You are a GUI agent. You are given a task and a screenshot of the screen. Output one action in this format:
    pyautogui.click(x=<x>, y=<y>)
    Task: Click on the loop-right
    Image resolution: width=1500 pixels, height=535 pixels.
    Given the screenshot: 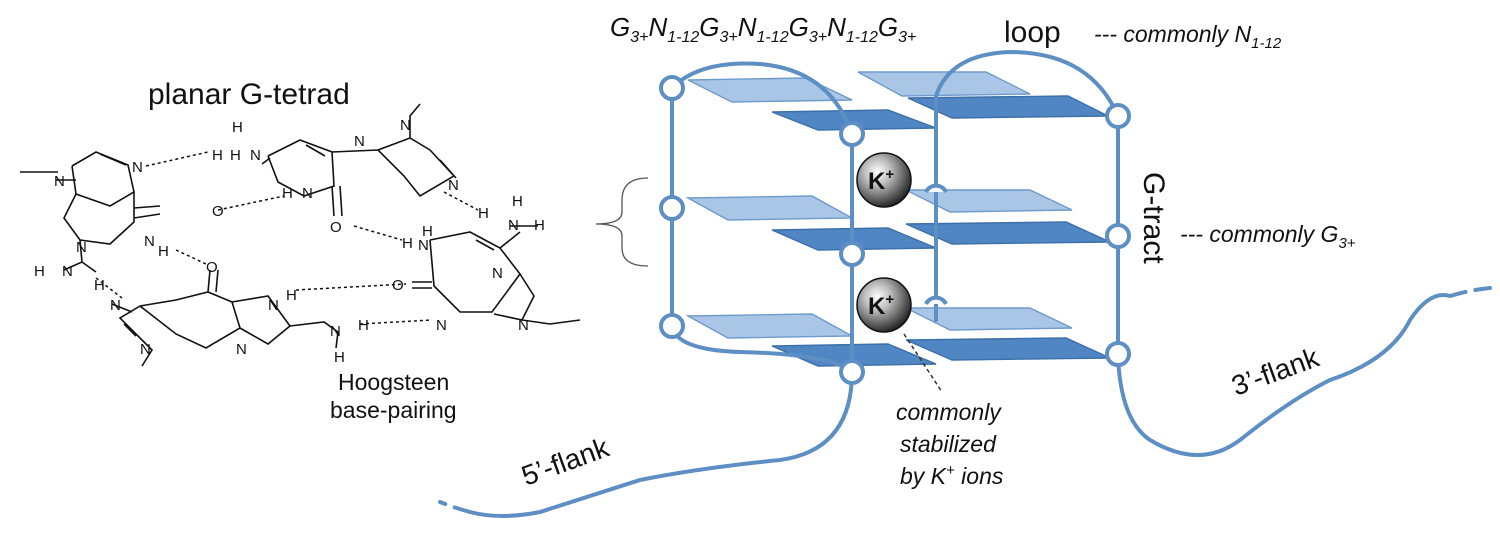 What is the action you would take?
    pyautogui.click(x=1027, y=83)
    